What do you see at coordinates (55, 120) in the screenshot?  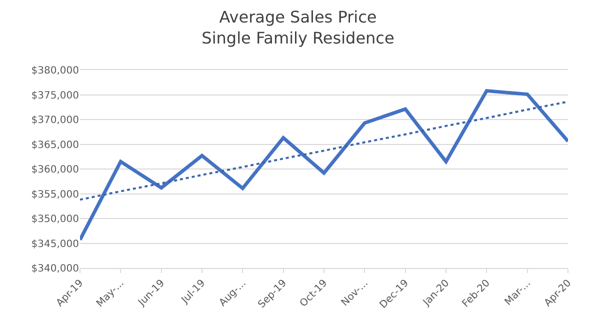 I see `y-tick-label: $370,000` at bounding box center [55, 120].